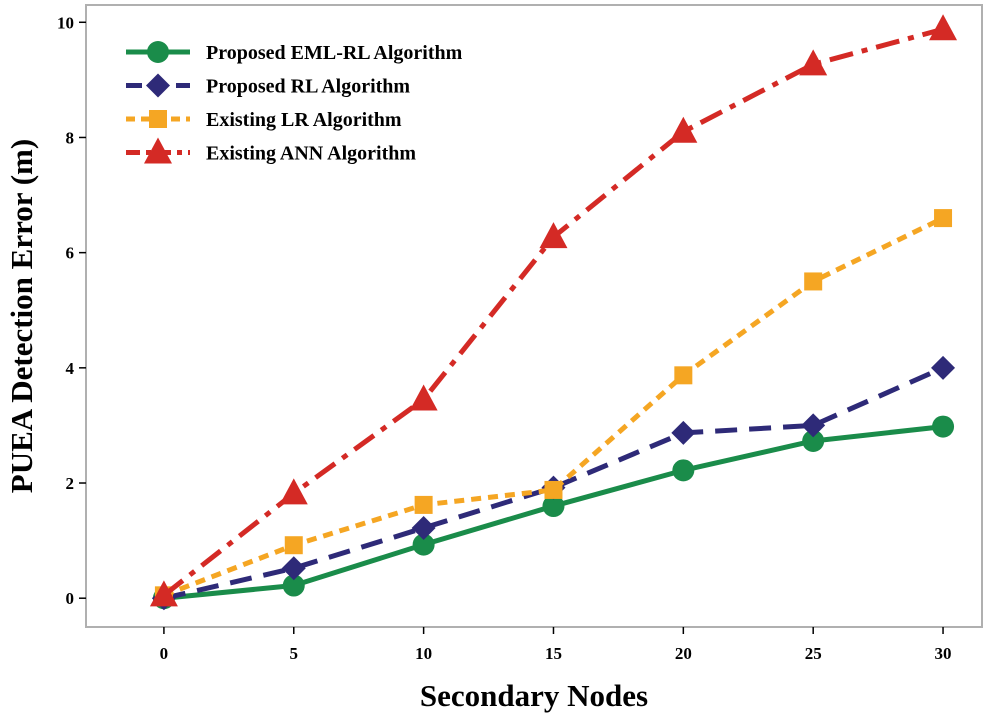  Describe the element at coordinates (304, 120) in the screenshot. I see `legend-label-3: Existing LR Algorithm` at that location.